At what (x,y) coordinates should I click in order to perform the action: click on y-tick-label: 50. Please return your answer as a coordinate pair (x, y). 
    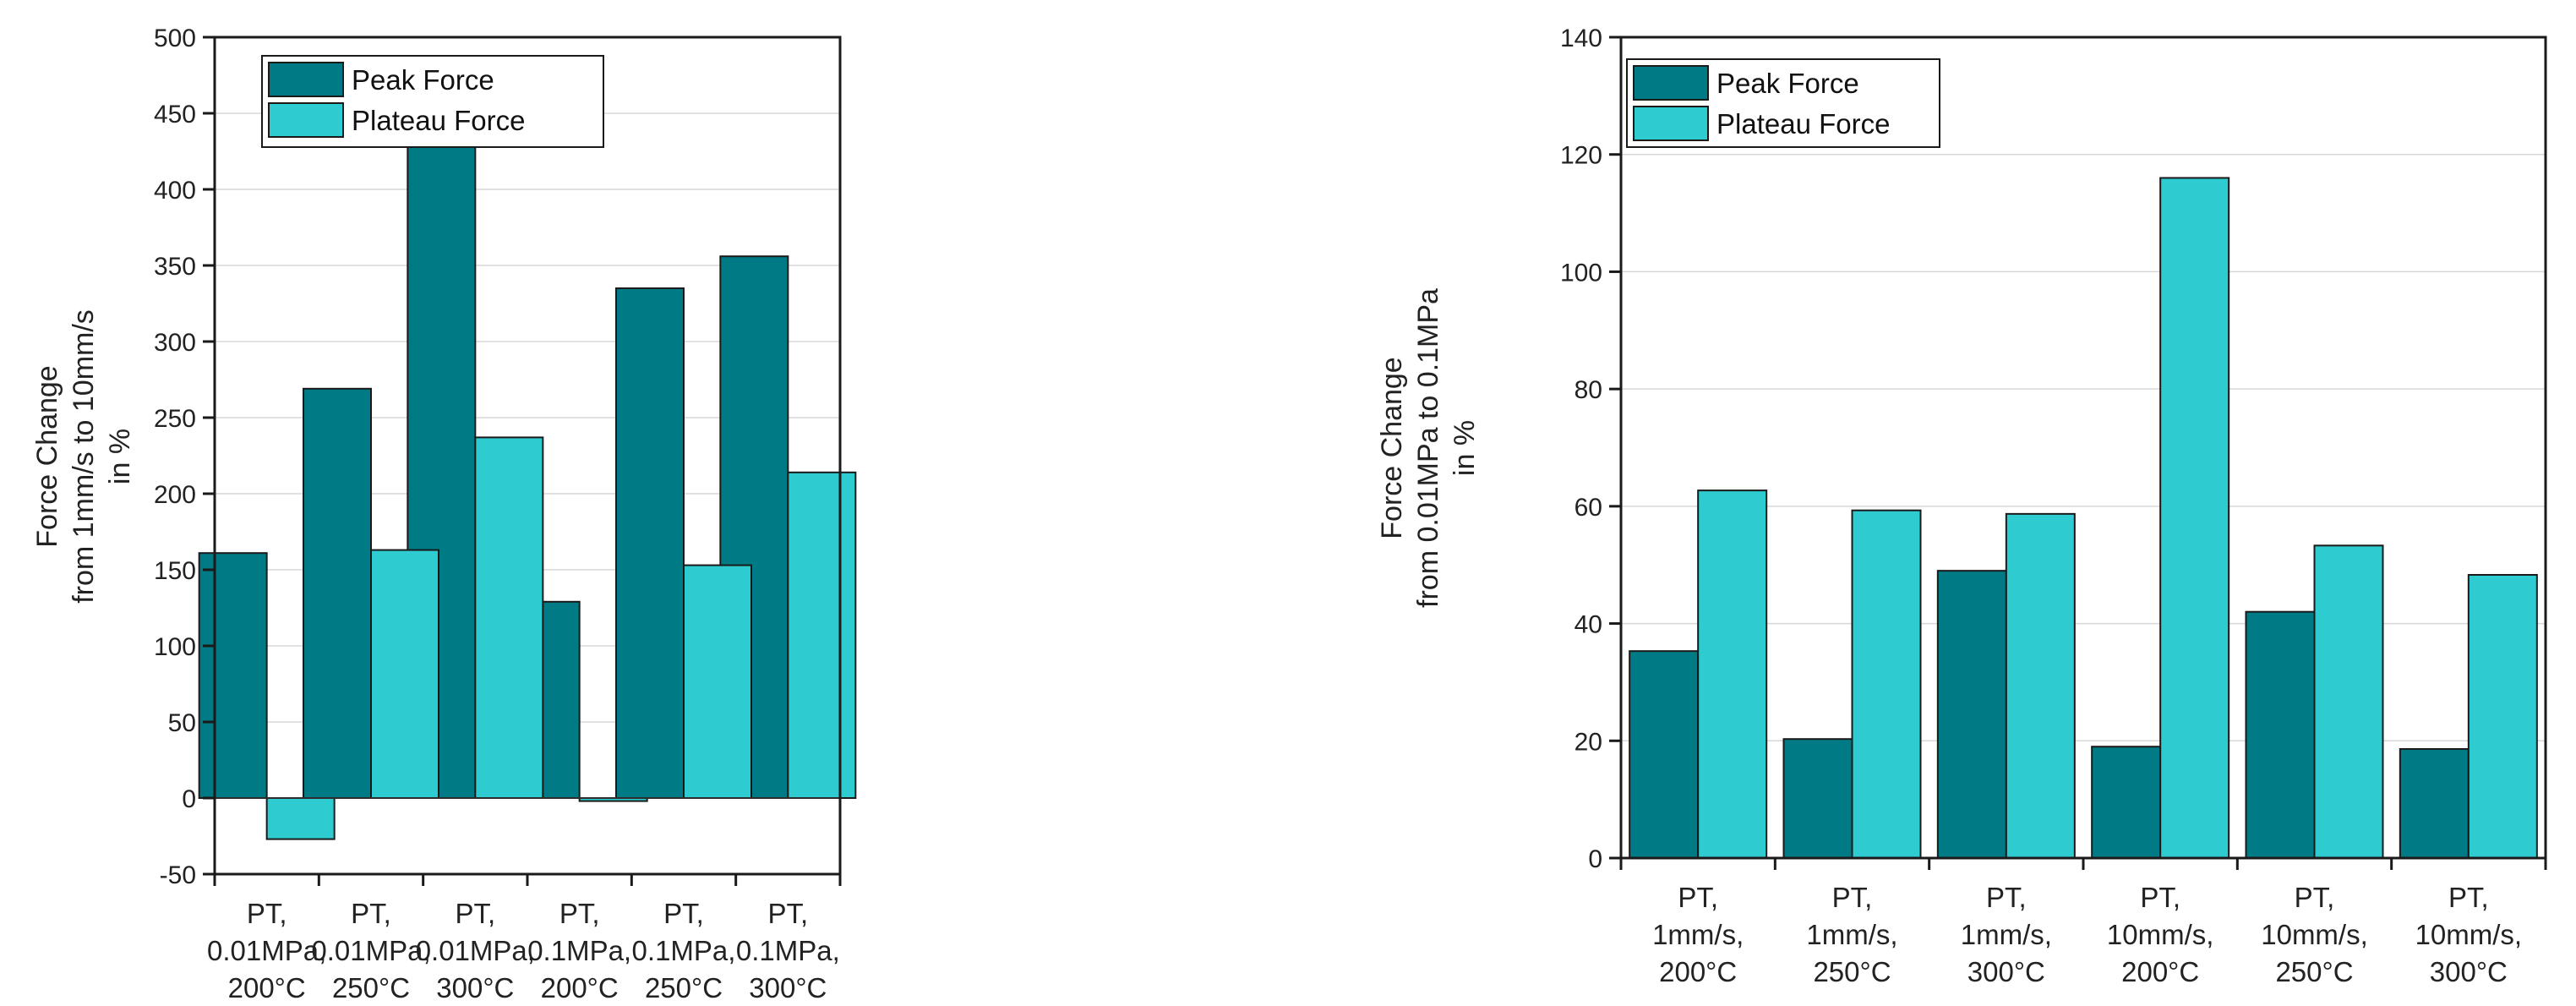
    Looking at the image, I should click on (182, 723).